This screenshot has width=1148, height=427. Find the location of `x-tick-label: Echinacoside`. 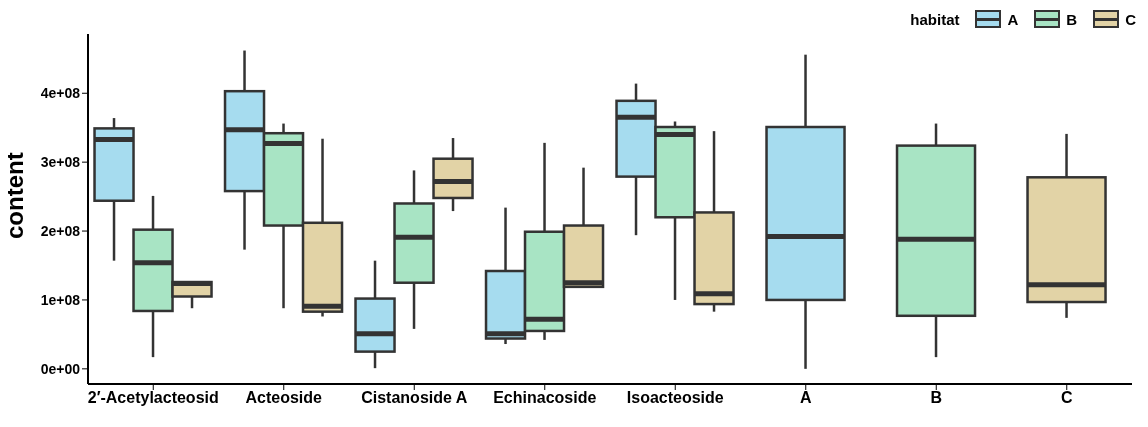

x-tick-label: Echinacoside is located at coordinates (545, 398).